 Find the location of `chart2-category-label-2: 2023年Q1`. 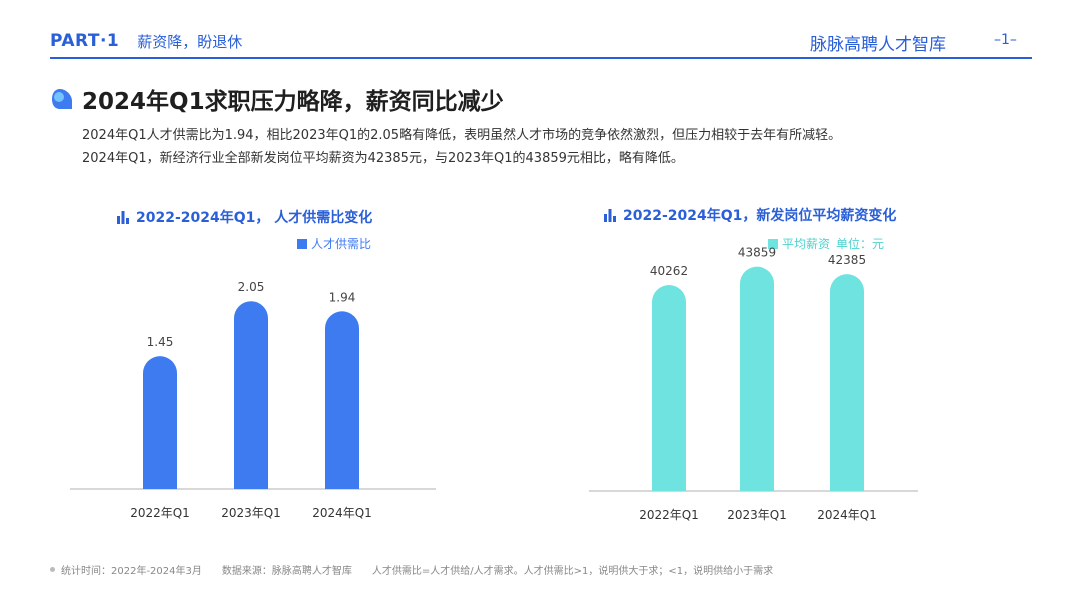

chart2-category-label-2: 2023年Q1 is located at coordinates (757, 515).